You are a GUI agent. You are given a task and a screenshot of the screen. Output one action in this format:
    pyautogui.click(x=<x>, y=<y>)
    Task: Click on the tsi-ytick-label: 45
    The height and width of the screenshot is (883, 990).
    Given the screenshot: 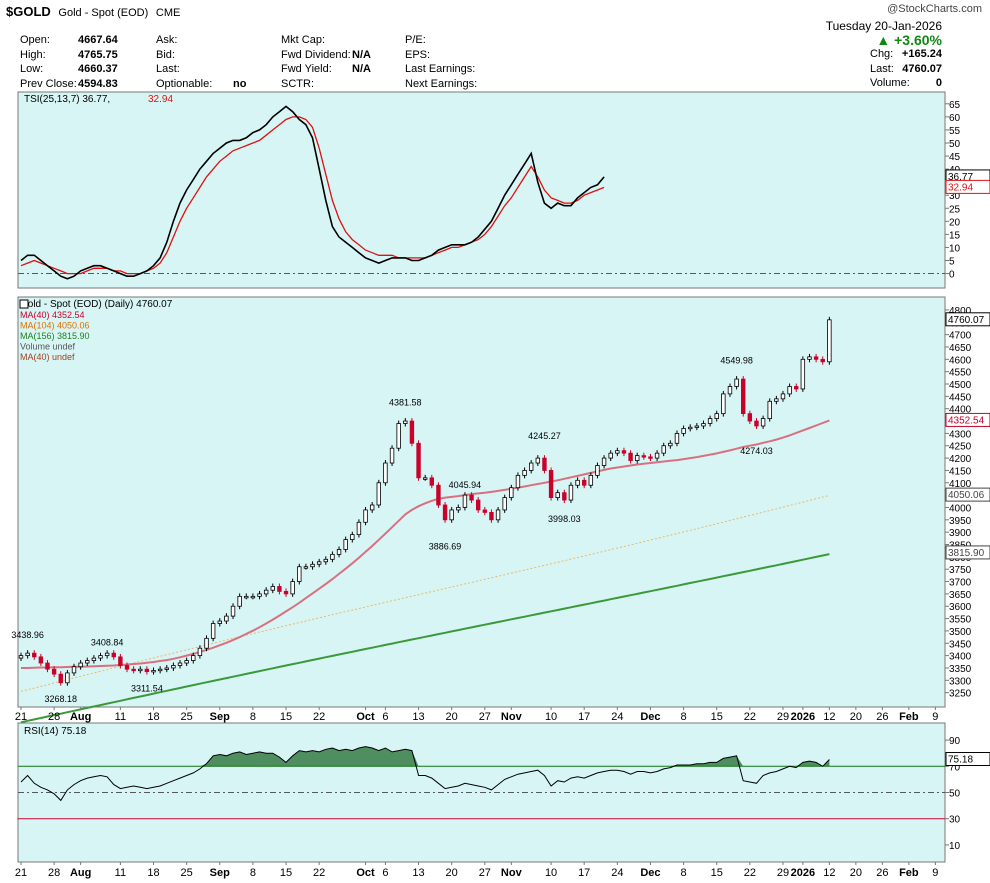 What is the action you would take?
    pyautogui.click(x=955, y=157)
    